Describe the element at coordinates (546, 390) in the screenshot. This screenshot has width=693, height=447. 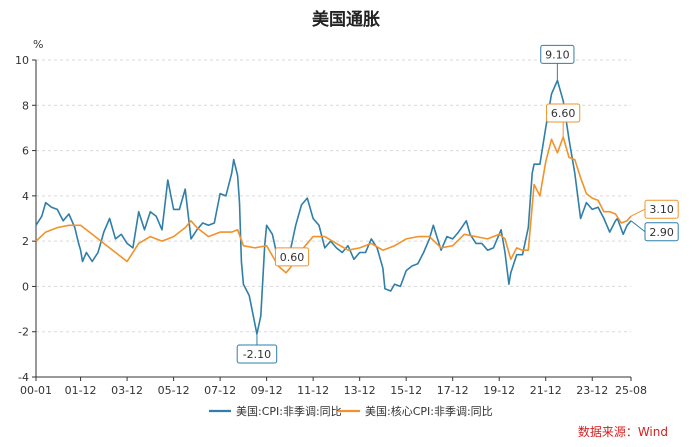
I see `x-tick-label: 21-12` at that location.